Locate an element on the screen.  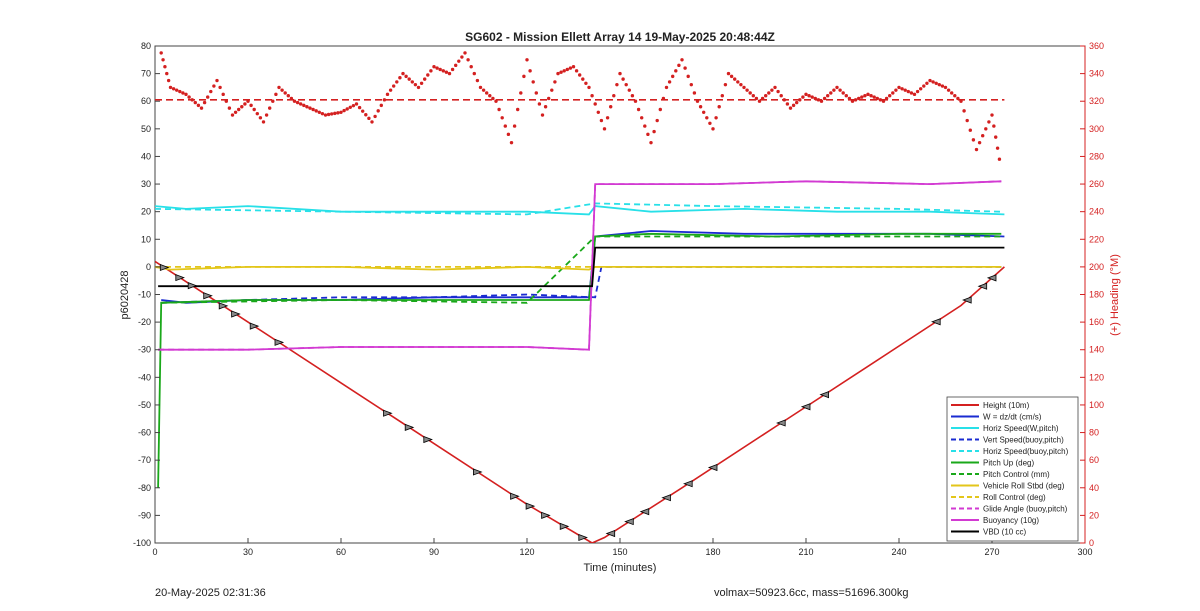
x-tick-label: 90 is located at coordinates (434, 552).